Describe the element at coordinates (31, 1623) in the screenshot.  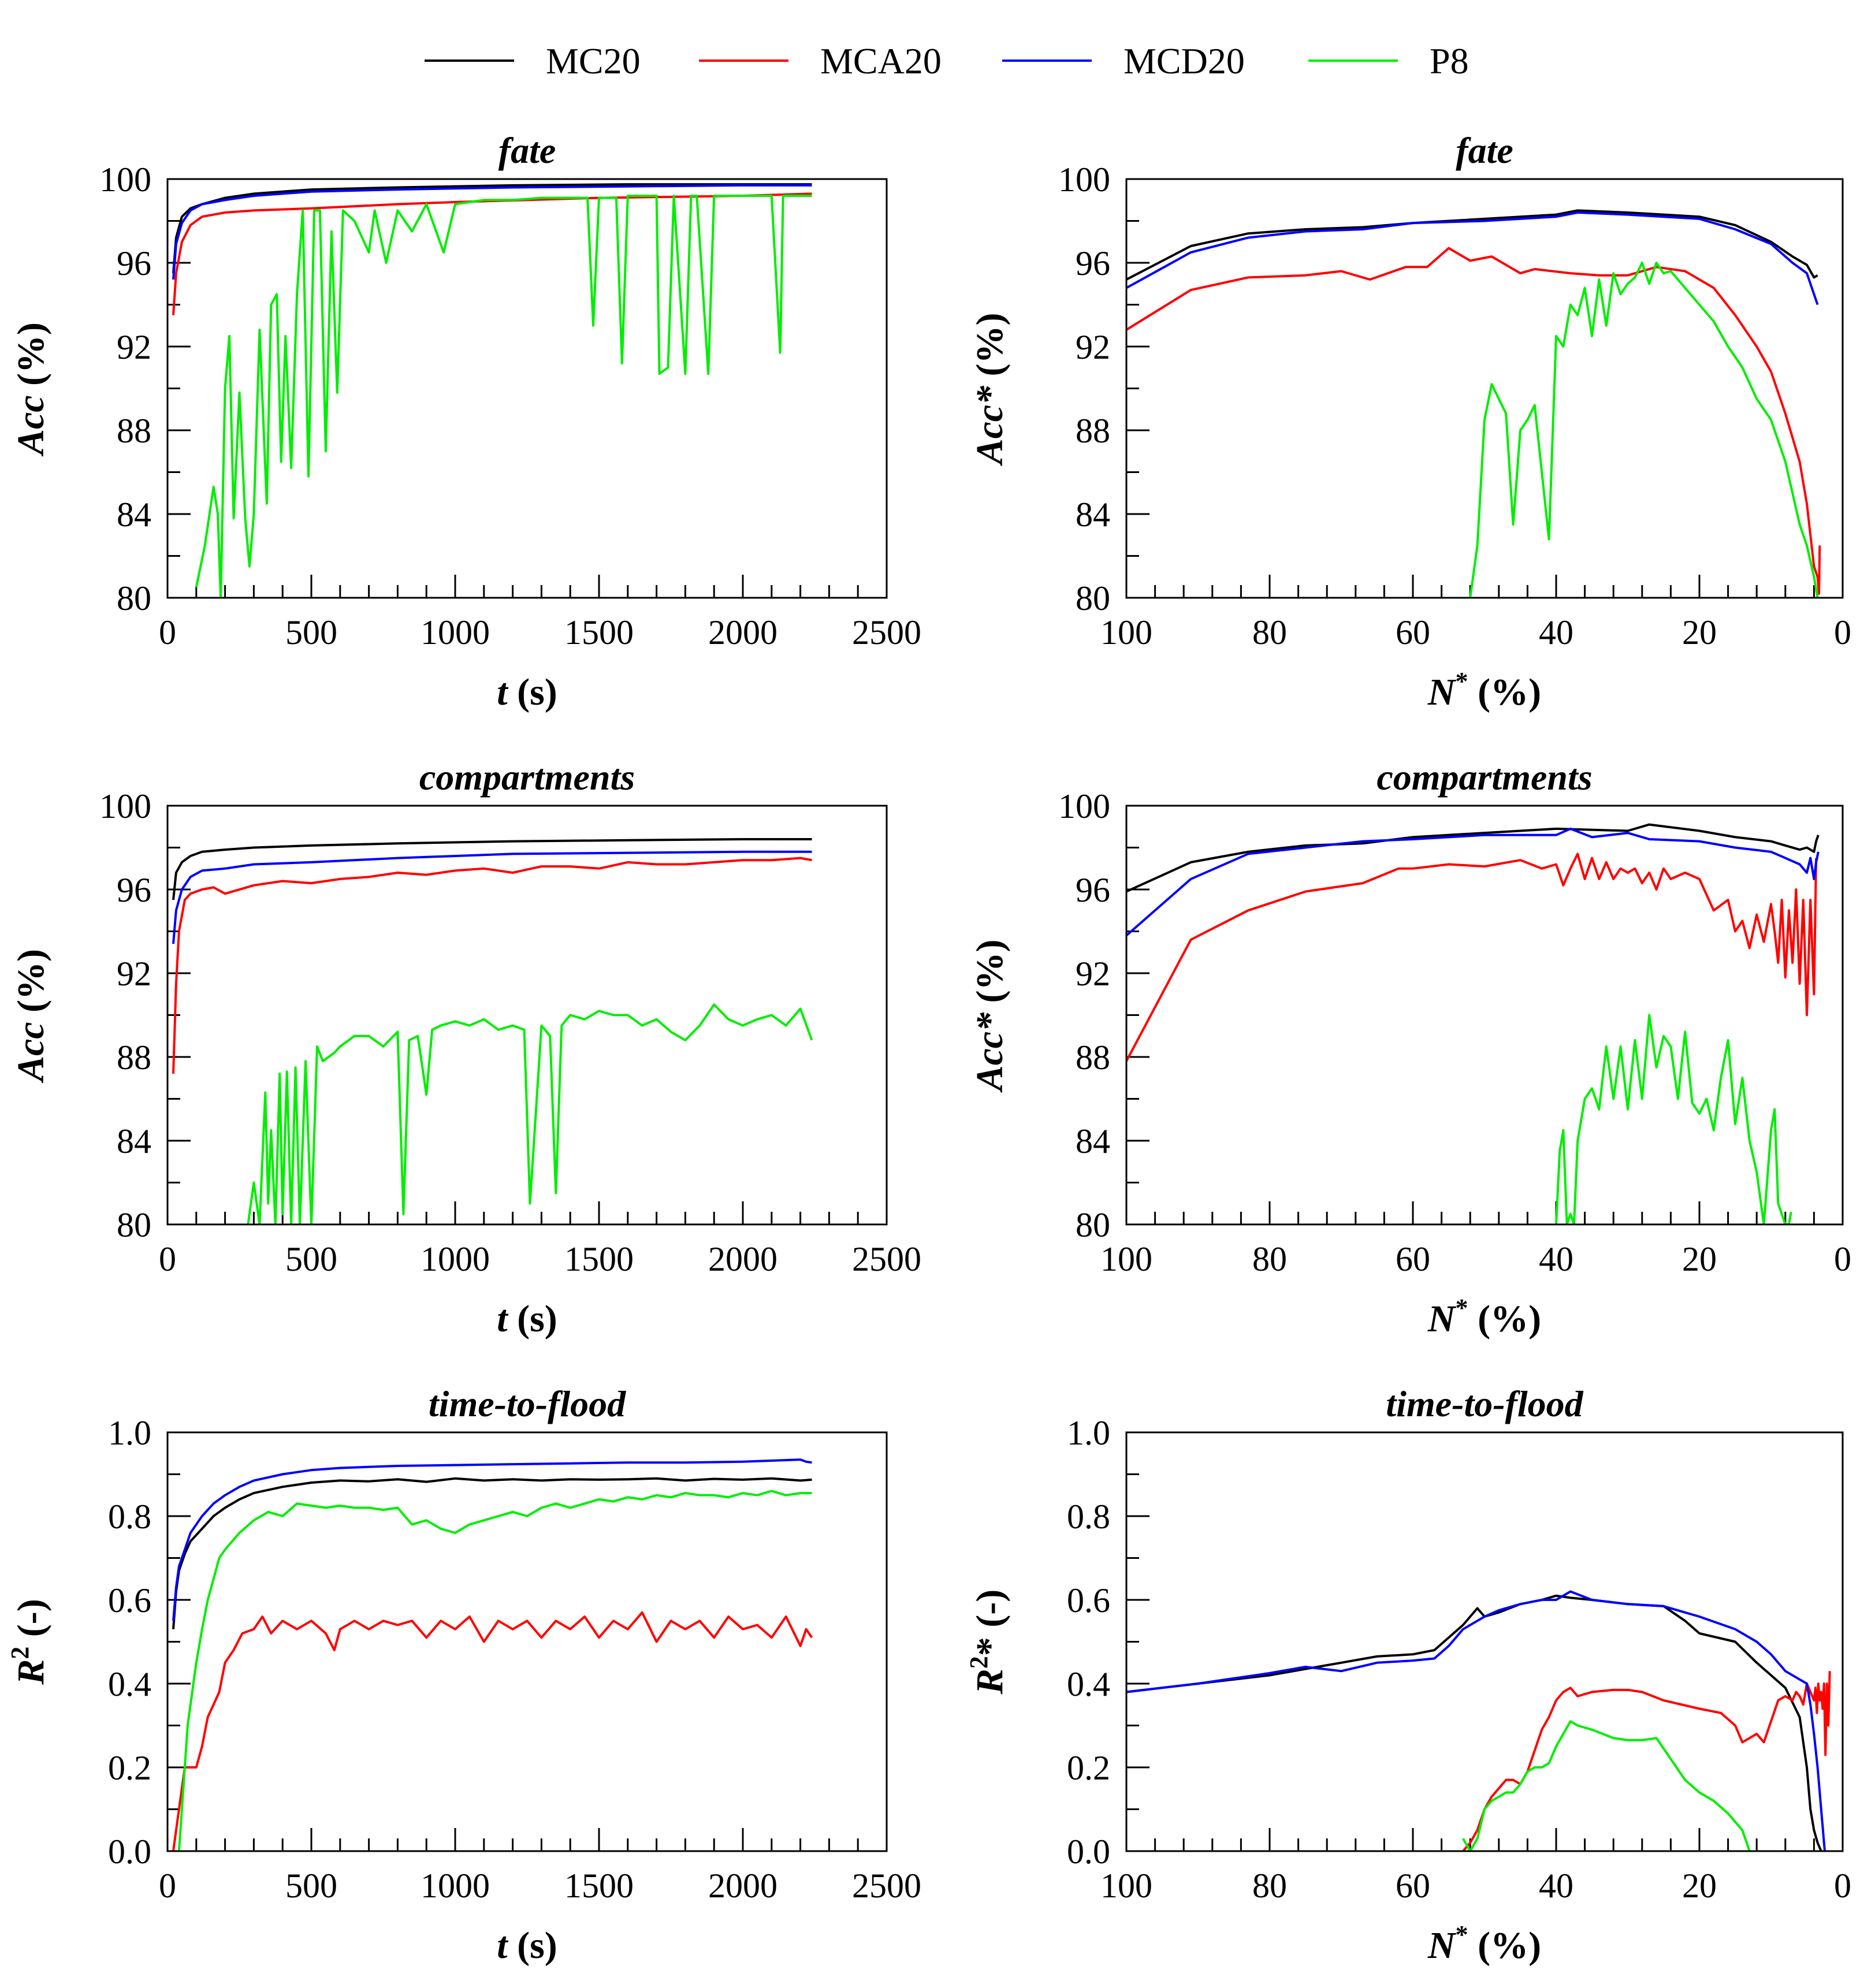
I see `y-axis-label-unit: (-)` at that location.